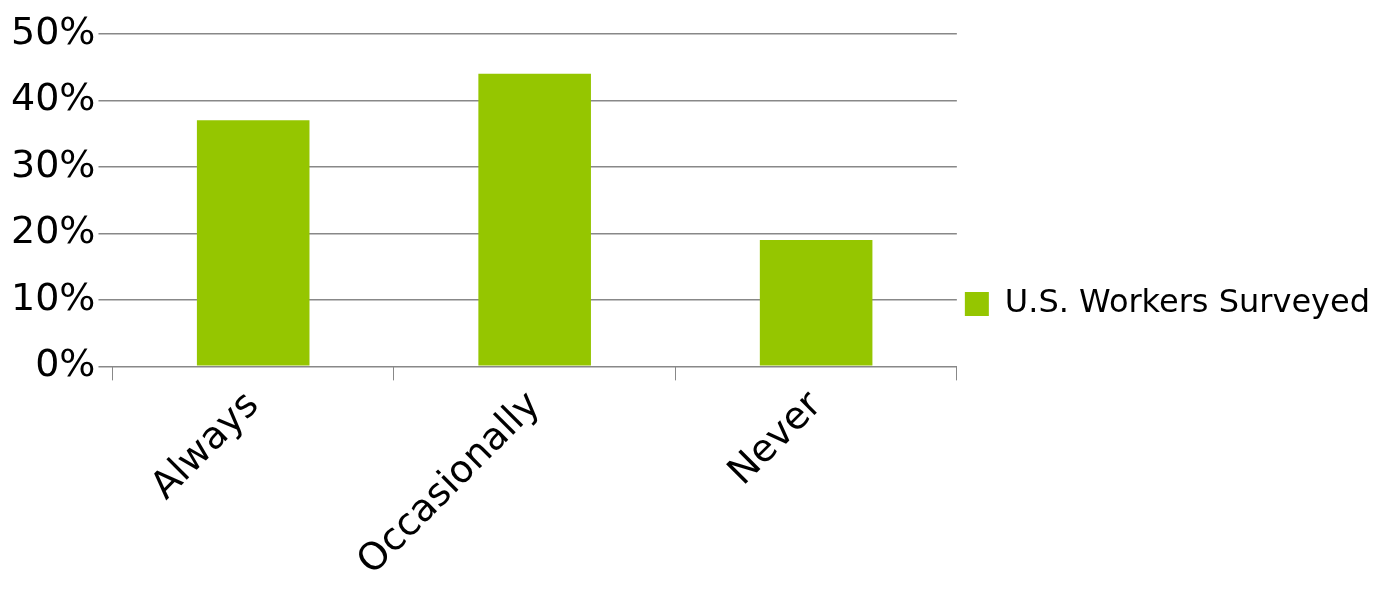  What do you see at coordinates (53, 30) in the screenshot?
I see `y-tick-label: 50%` at bounding box center [53, 30].